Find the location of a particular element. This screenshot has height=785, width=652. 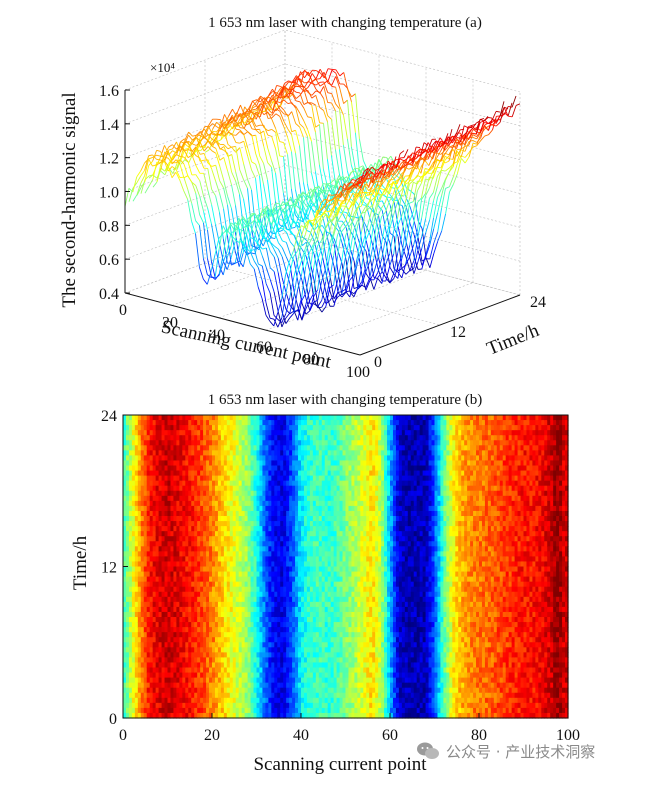

z-axis-label: The second-harmonic signal is located at coordinates (69, 199).